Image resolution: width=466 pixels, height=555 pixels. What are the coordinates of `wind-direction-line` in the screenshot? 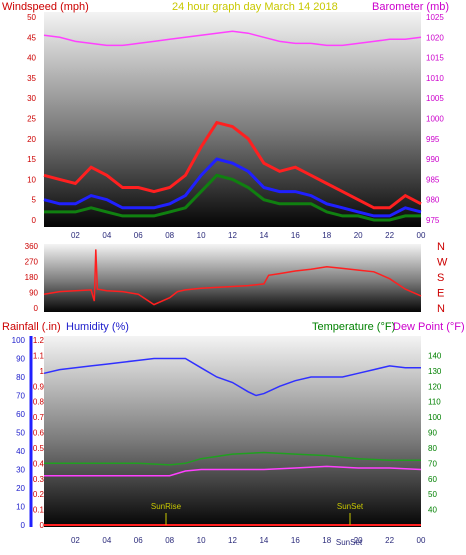 It's located at (232, 277).